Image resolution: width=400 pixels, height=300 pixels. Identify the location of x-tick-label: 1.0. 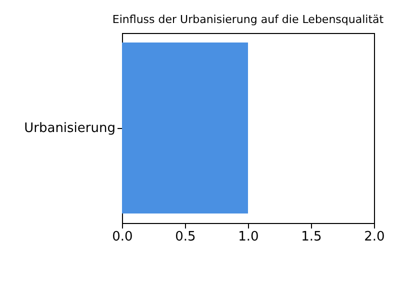
(248, 237).